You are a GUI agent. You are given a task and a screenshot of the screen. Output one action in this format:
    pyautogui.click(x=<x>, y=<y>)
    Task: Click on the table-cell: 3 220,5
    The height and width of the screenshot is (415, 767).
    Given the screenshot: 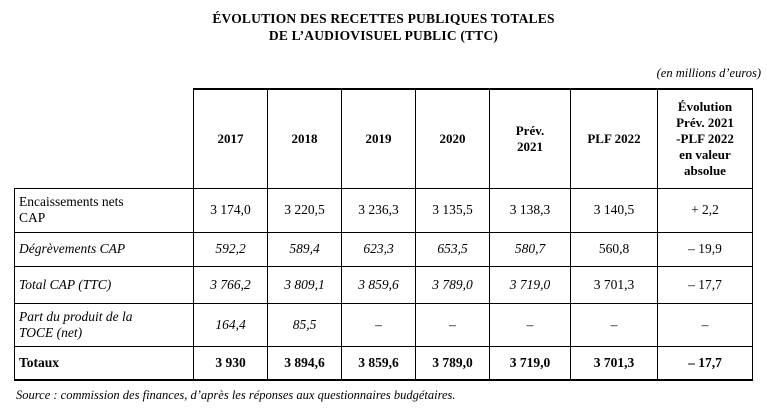 What is the action you would take?
    pyautogui.click(x=304, y=210)
    